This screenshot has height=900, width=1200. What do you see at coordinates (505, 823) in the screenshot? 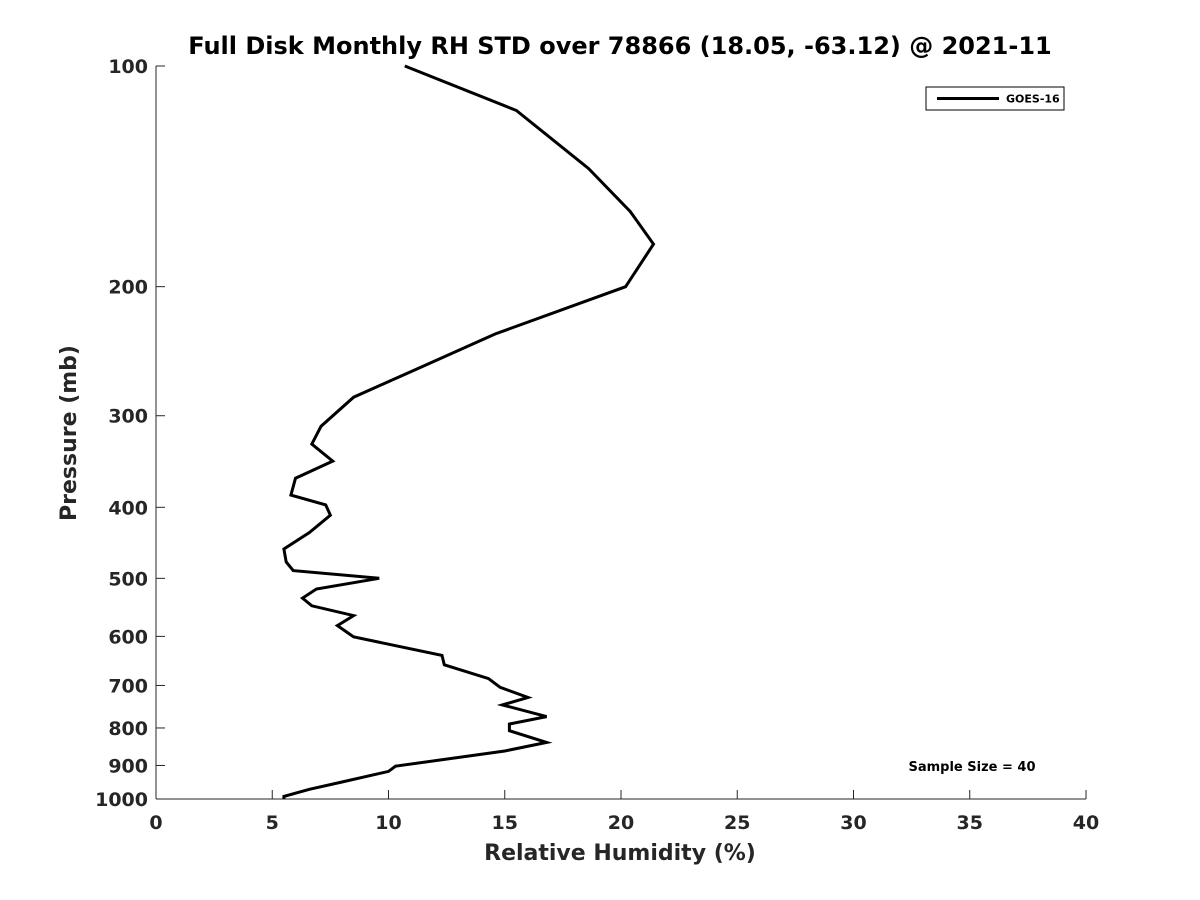
I see `x-tick-label: 15` at bounding box center [505, 823].